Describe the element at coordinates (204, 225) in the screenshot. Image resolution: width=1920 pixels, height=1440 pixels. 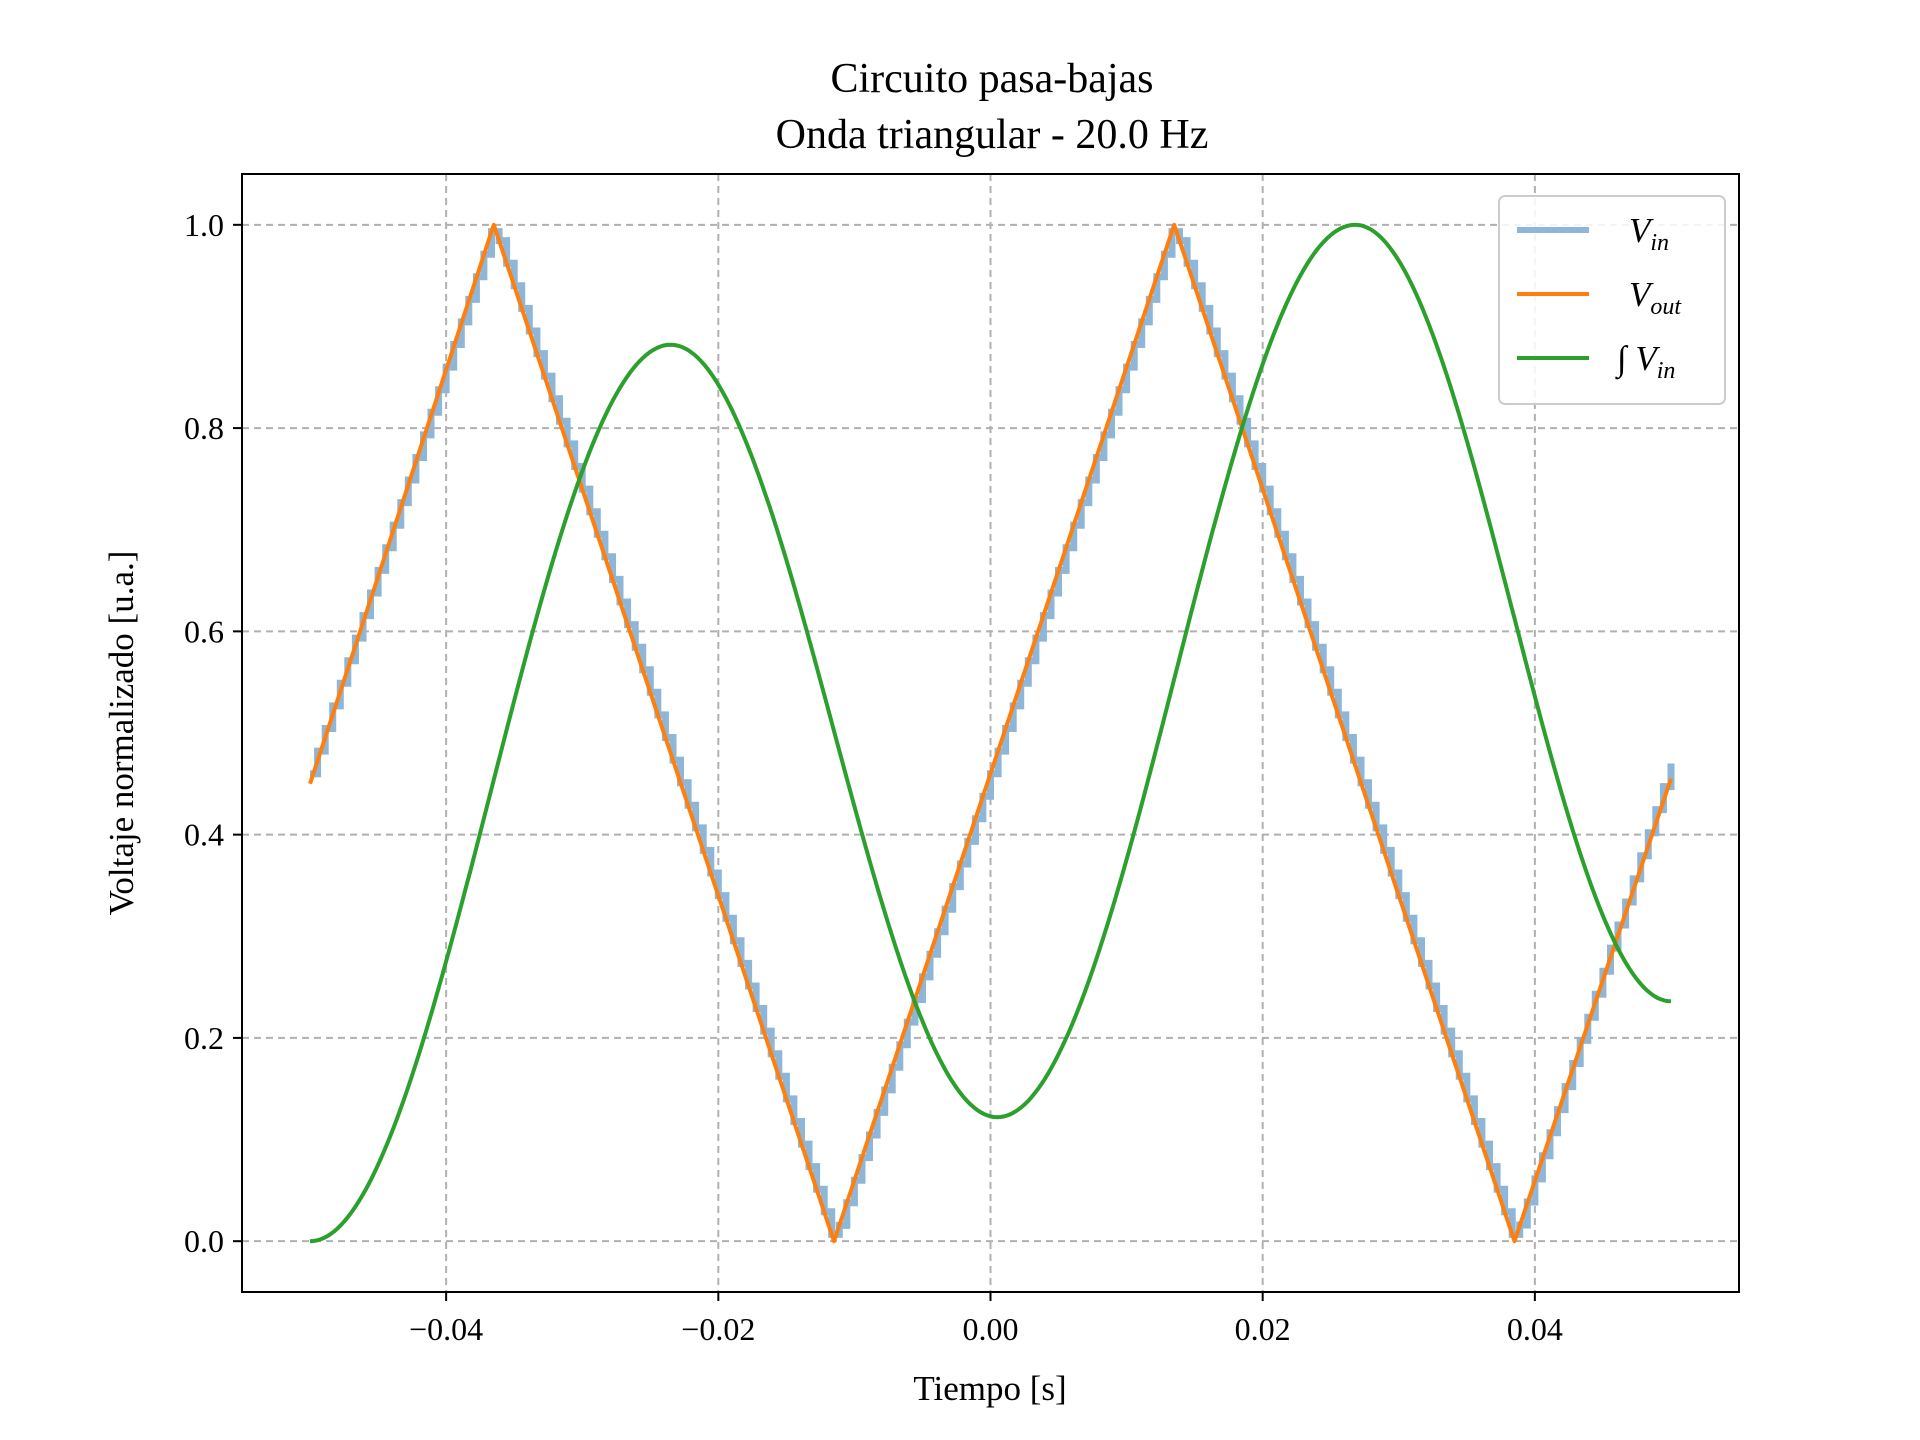
I see `y-tick-label: 1.0` at that location.